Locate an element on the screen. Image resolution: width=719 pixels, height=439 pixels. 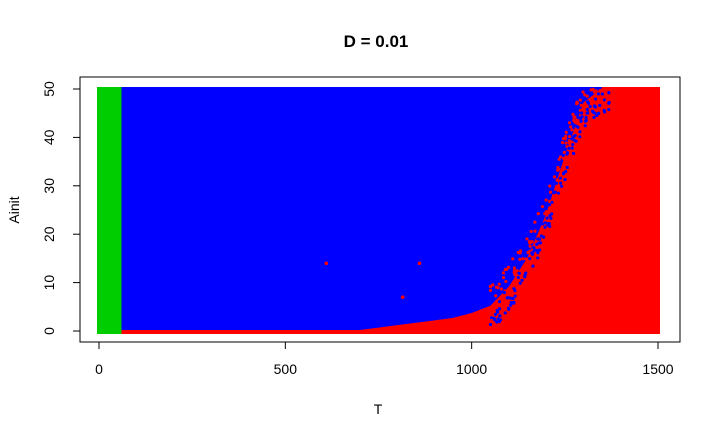
y-tick-label: 0 is located at coordinates (49, 331).